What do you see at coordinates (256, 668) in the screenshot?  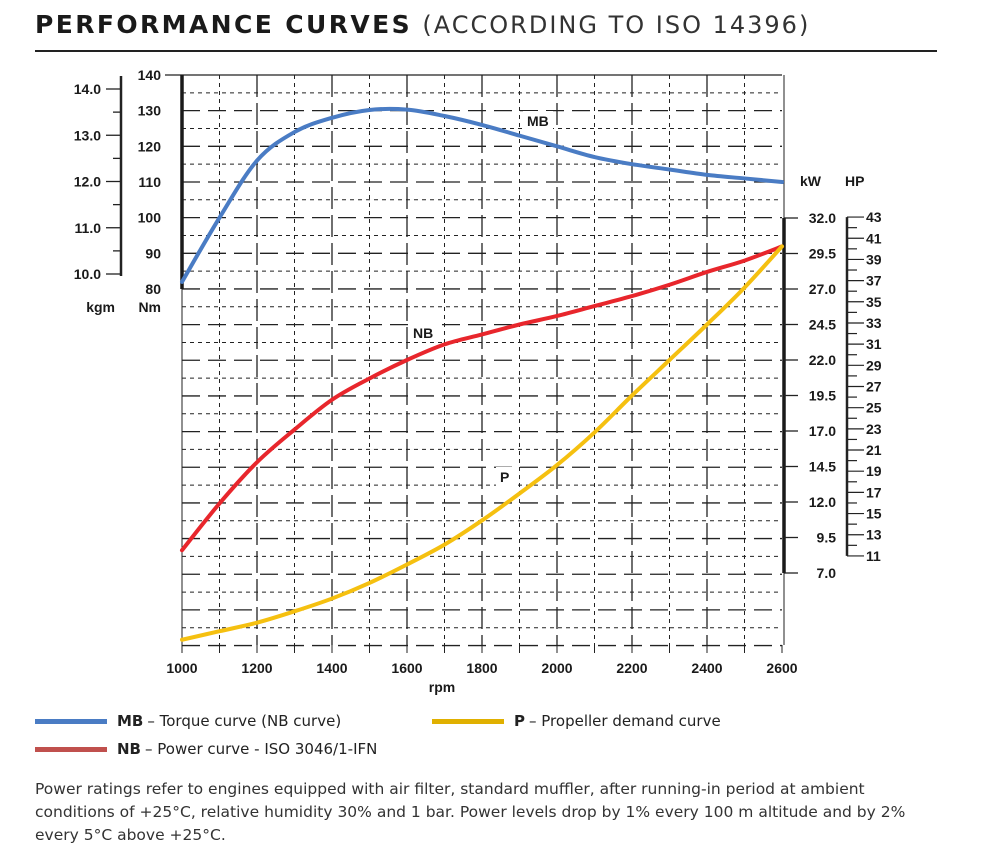 I see `x-tick-label: 1200` at bounding box center [256, 668].